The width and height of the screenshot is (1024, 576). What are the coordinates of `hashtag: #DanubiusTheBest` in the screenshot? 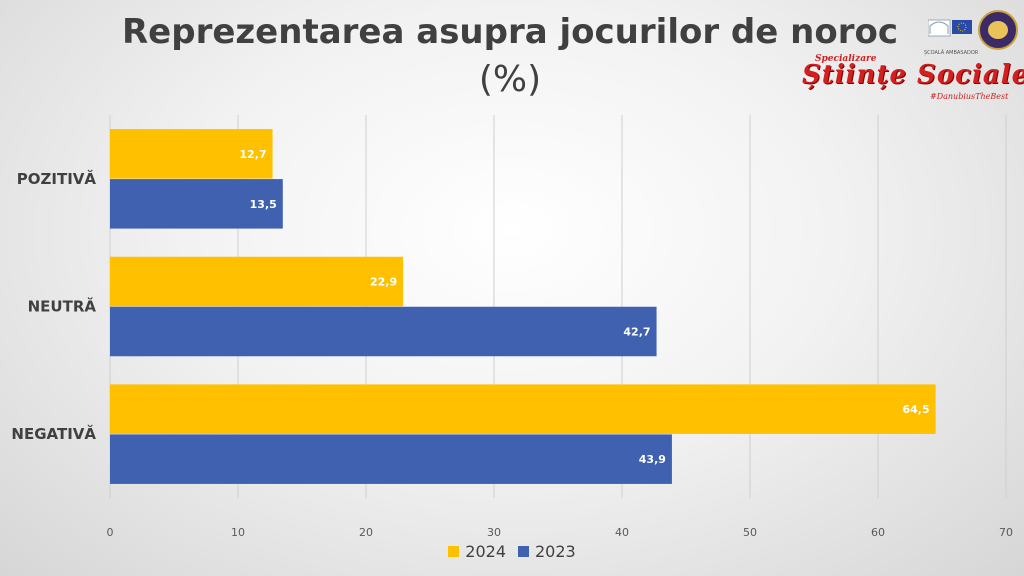 It's located at (969, 96).